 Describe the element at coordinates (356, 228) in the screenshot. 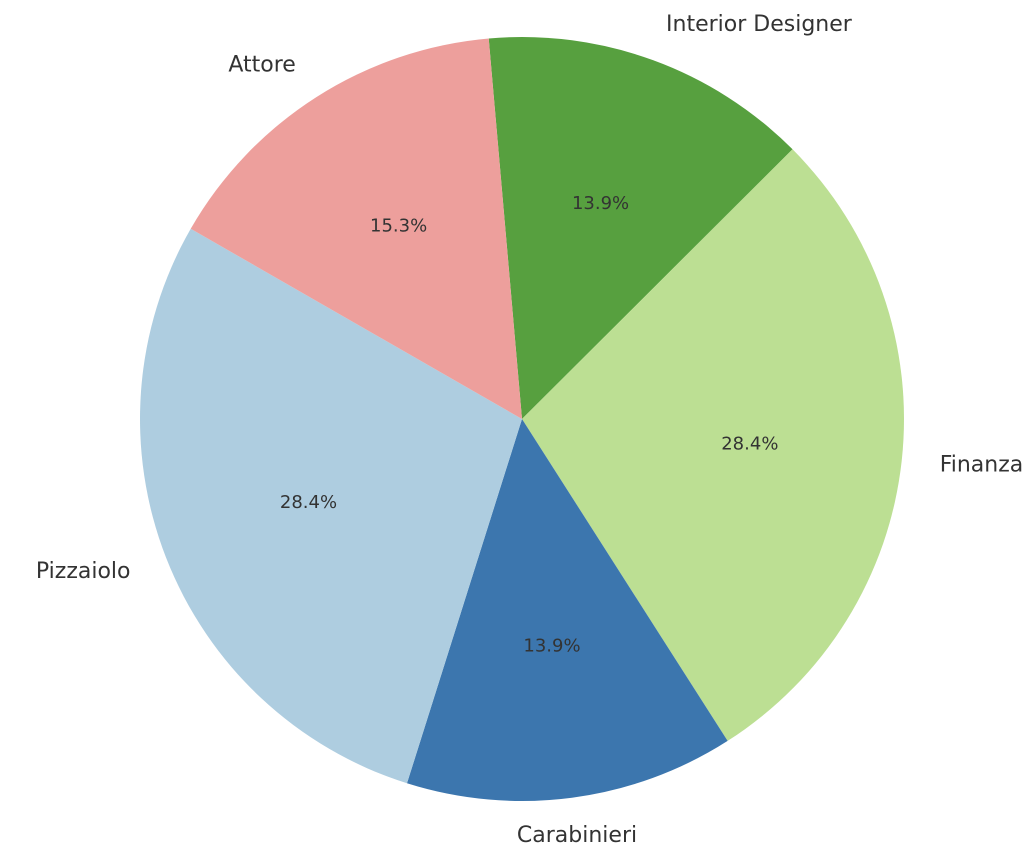

I see `pie-slice-attore` at that location.